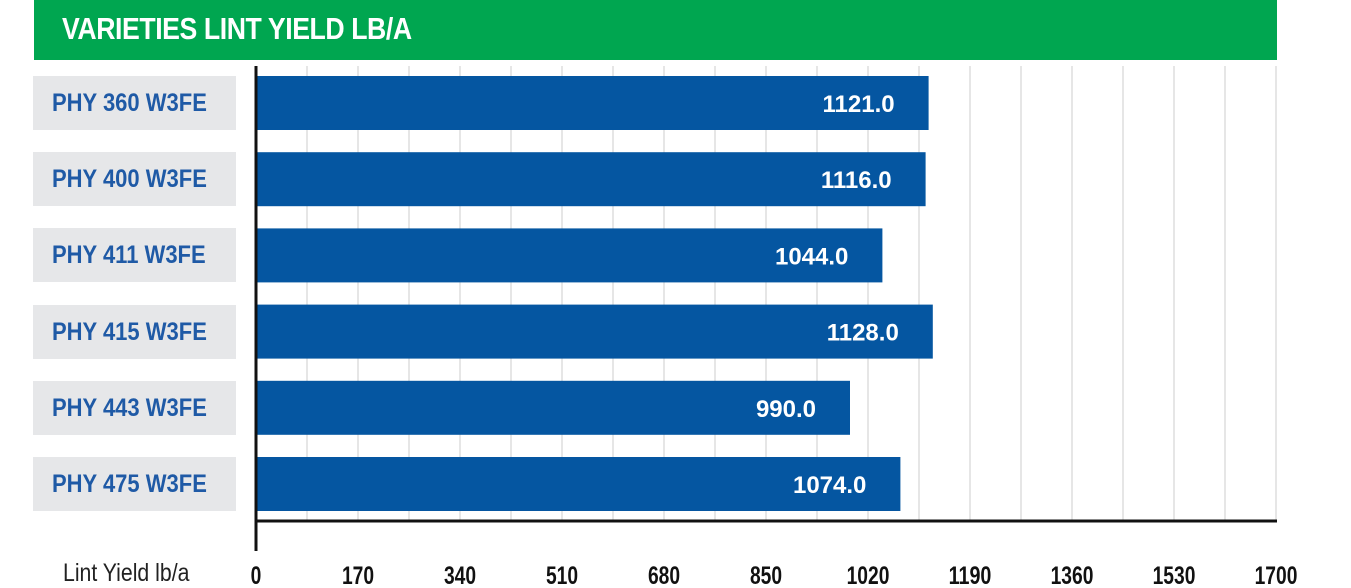 The width and height of the screenshot is (1351, 588). What do you see at coordinates (863, 333) in the screenshot?
I see `bar-value-label: 1128.0` at bounding box center [863, 333].